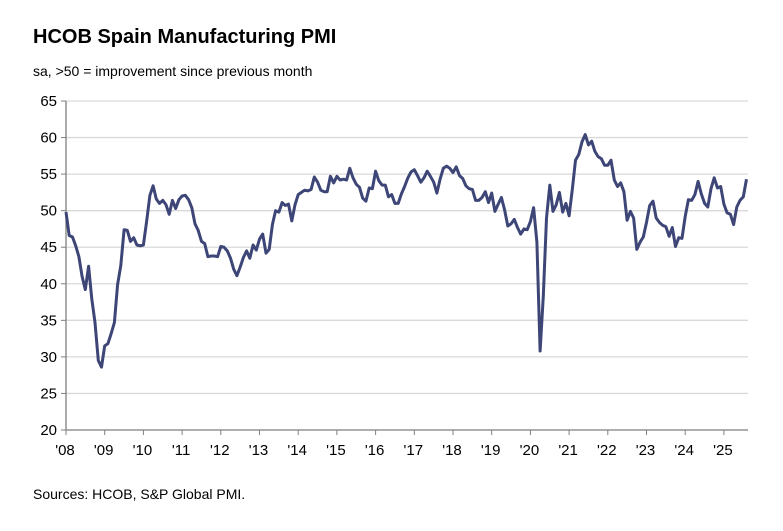 This screenshot has width=783, height=531. Describe the element at coordinates (297, 450) in the screenshot. I see `x-tick-label: '14` at that location.